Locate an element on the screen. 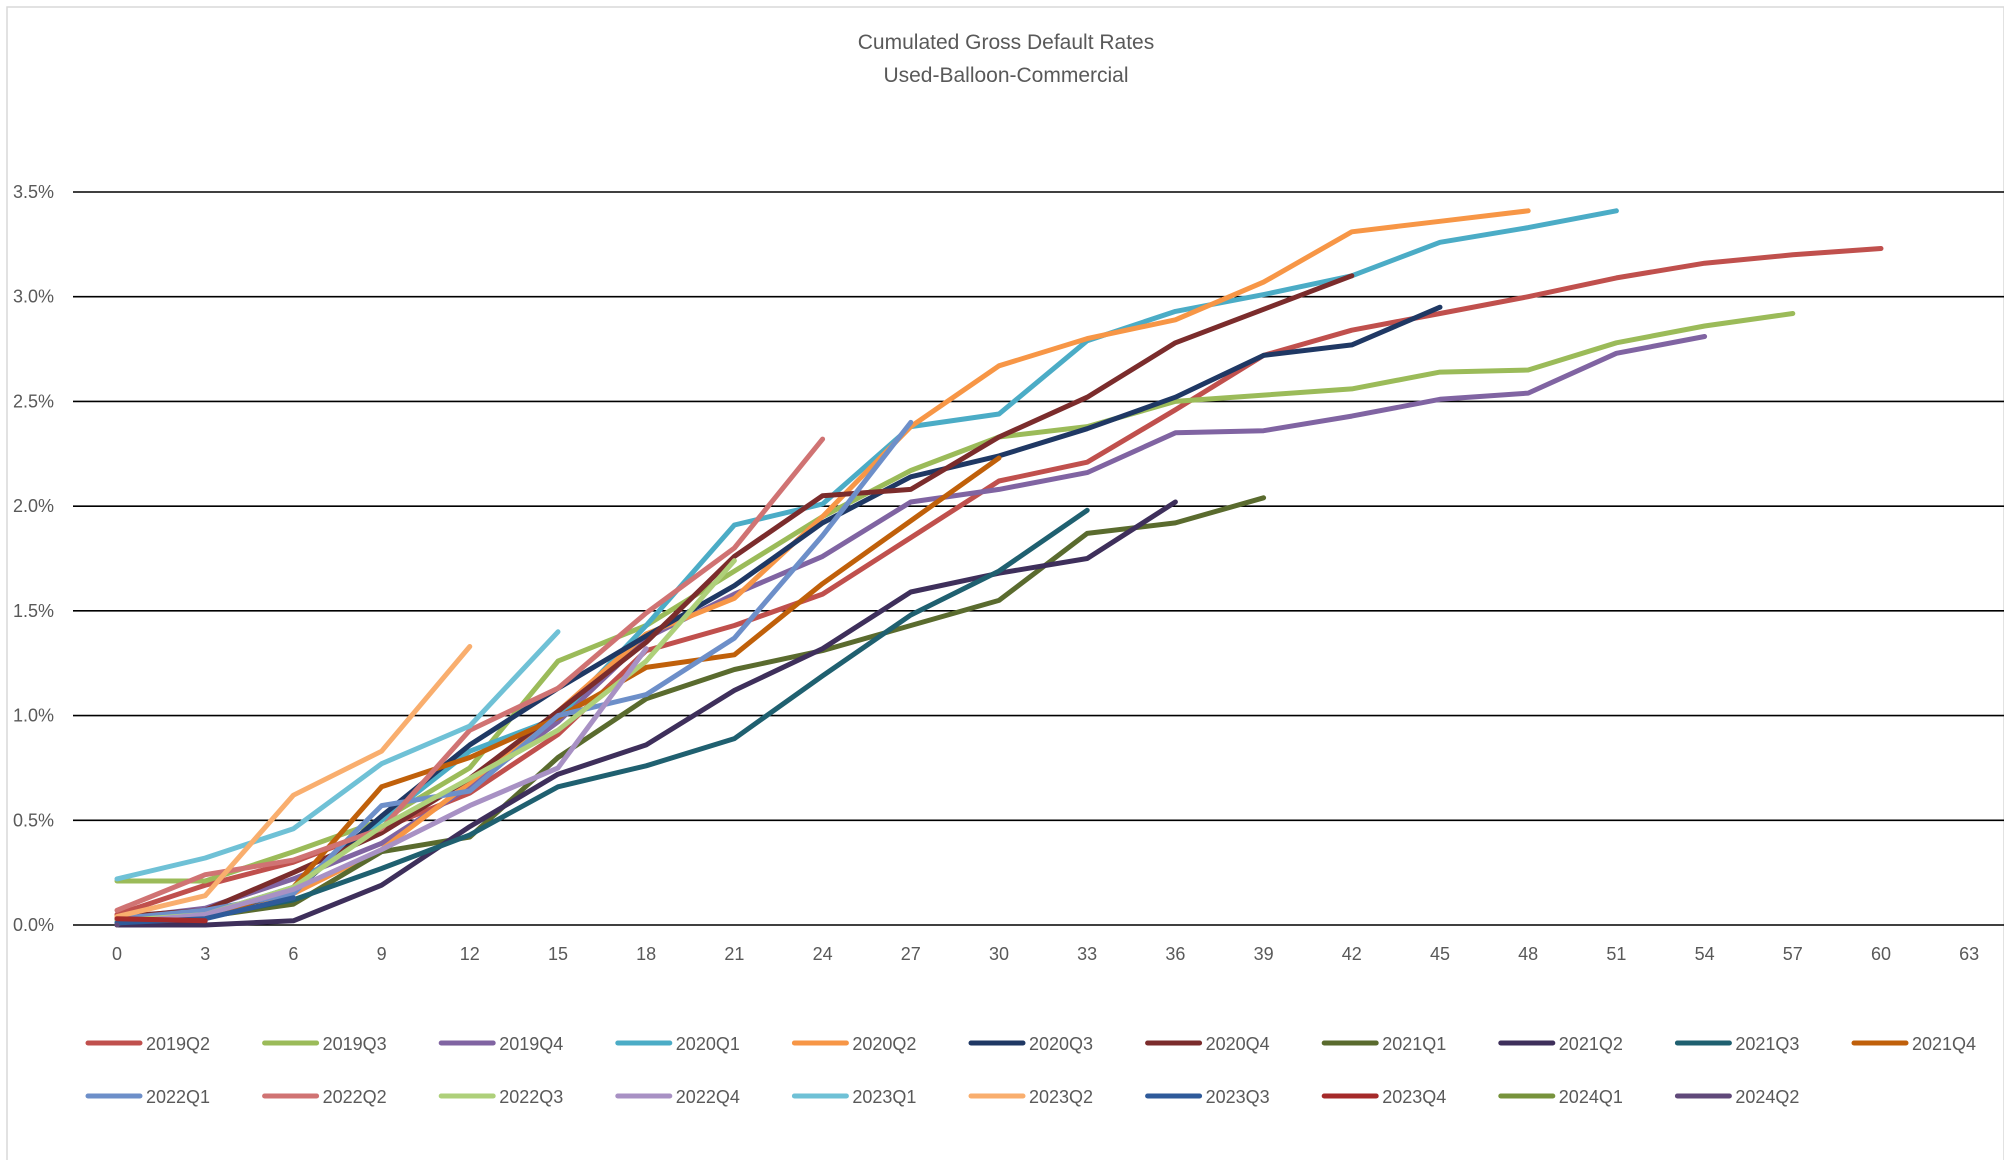 The image size is (2004, 1160). y-tick-label: 2.0% is located at coordinates (33, 506).